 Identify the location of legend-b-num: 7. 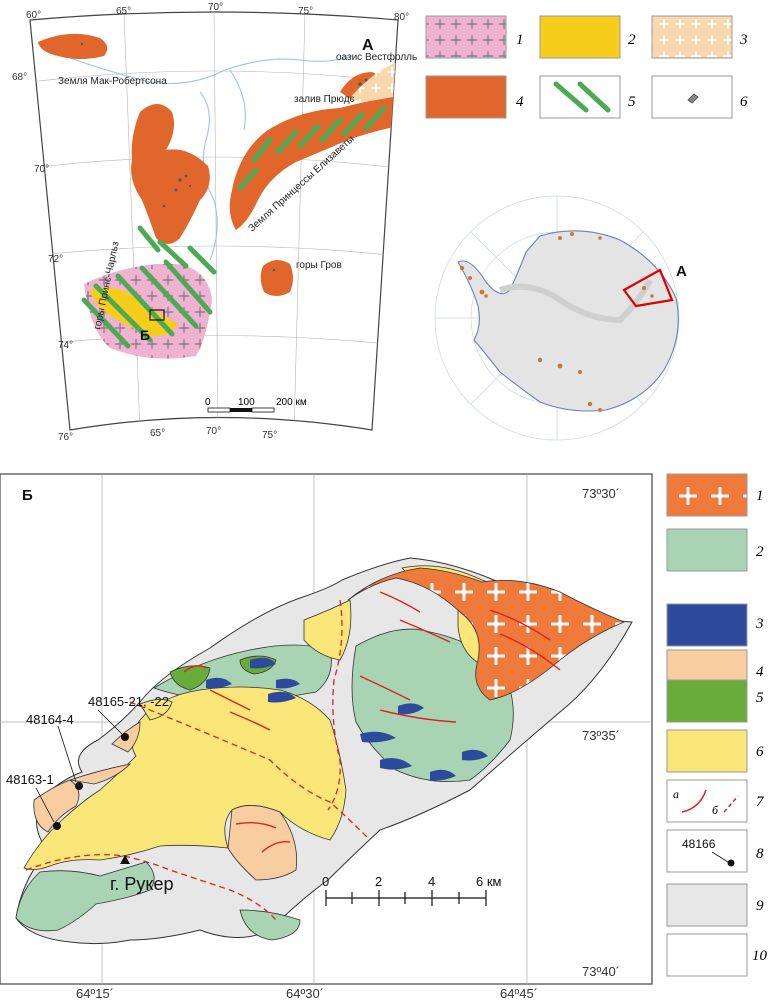
(760, 802).